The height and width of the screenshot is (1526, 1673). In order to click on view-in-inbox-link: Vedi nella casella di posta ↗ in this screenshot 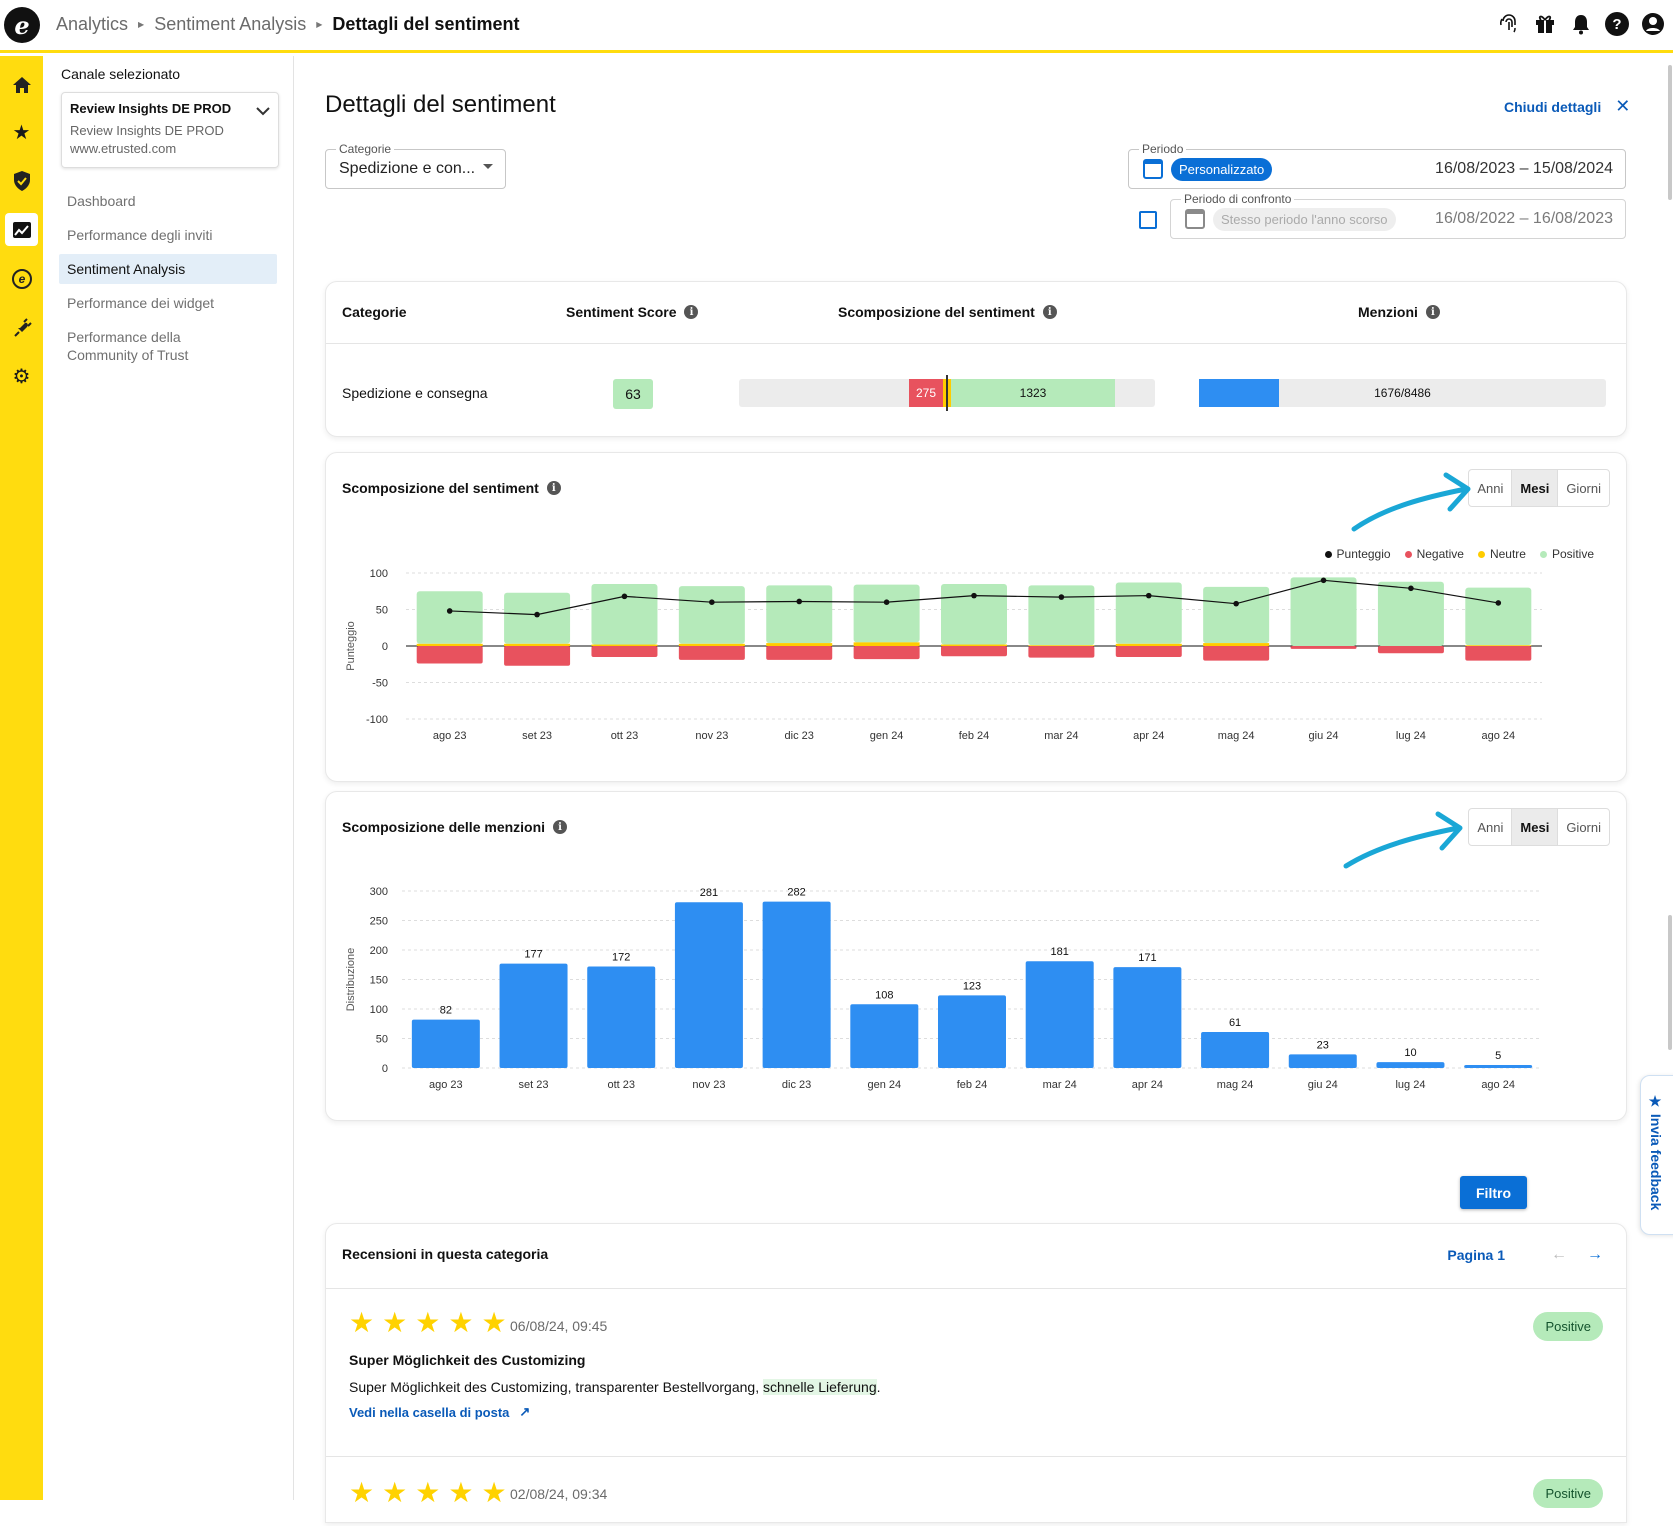, I will do `click(439, 1412)`.